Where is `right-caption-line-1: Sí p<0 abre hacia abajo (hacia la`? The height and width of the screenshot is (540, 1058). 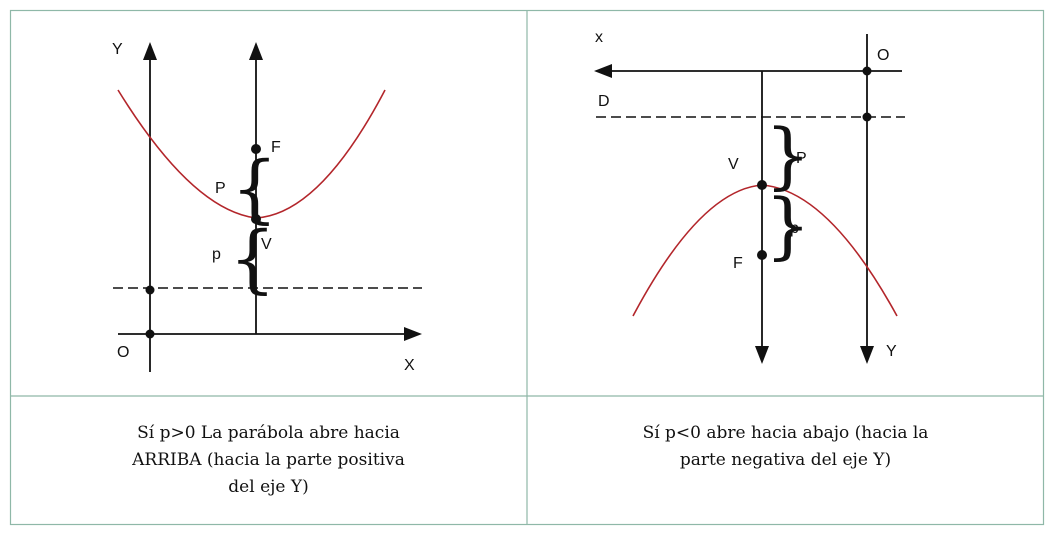 right-caption-line-1: Sí p<0 abre hacia abajo (hacia la is located at coordinates (785, 433).